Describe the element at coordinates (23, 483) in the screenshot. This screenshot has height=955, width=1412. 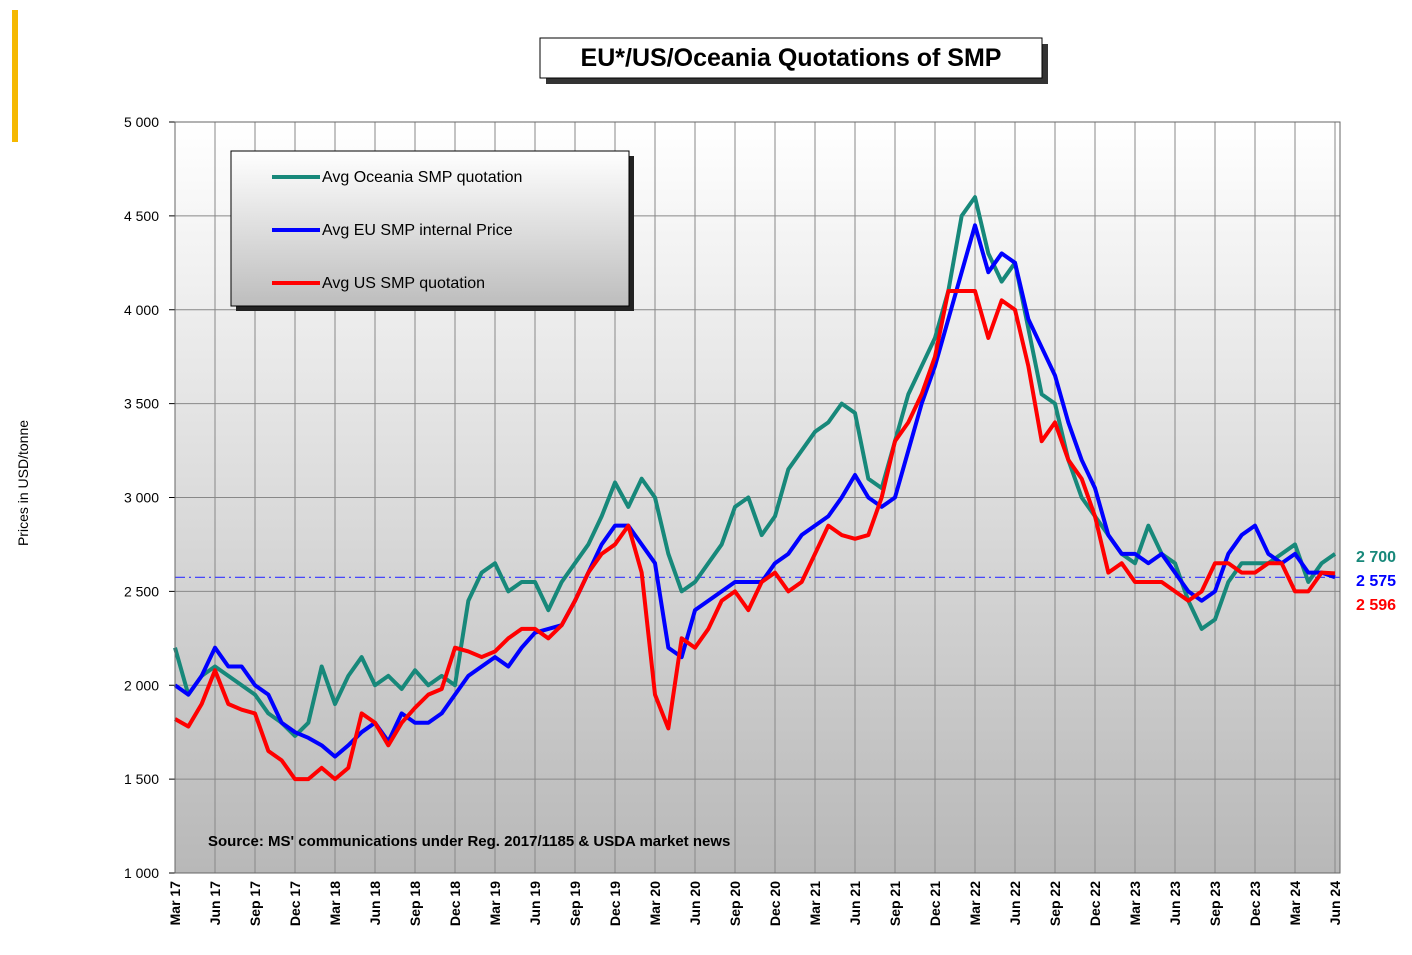
I see `y-axis-label: Prices in USD/tonne` at that location.